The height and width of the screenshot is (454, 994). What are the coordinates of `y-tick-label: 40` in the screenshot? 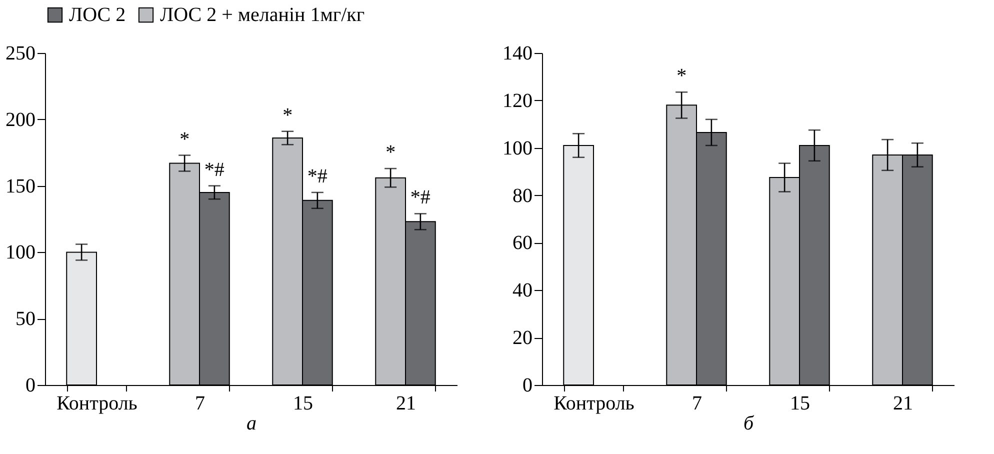 It's located at (522, 291).